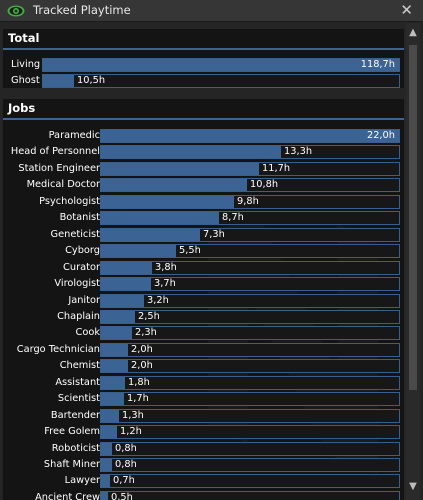 The width and height of the screenshot is (423, 500). I want to click on job-value: 5,5h, so click(190, 251).